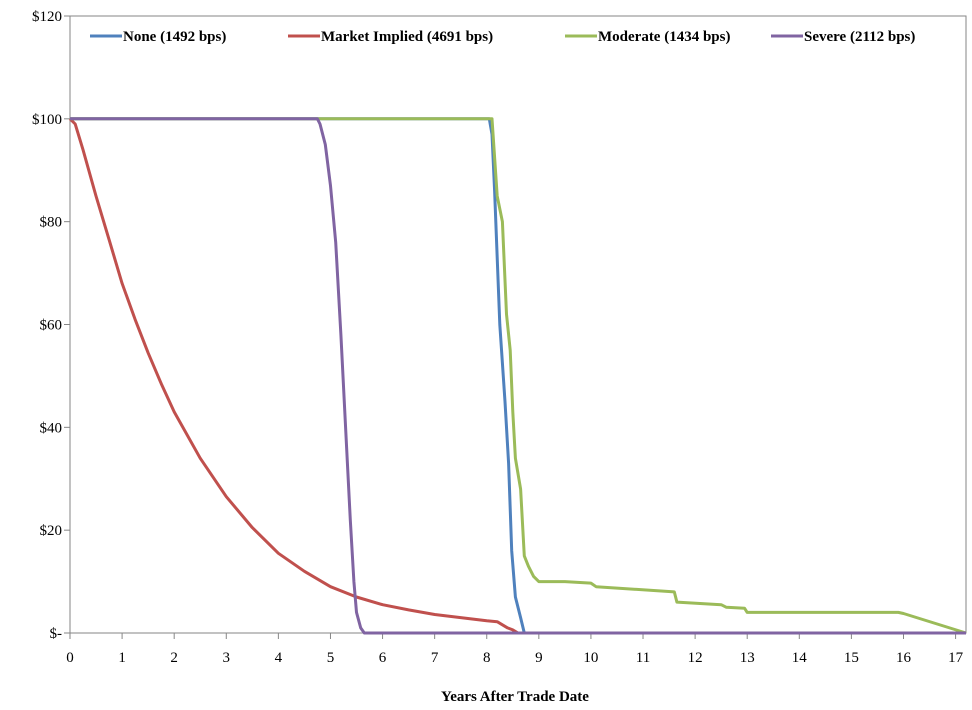 Image resolution: width=972 pixels, height=710 pixels. I want to click on x-tick-label: 14, so click(800, 658).